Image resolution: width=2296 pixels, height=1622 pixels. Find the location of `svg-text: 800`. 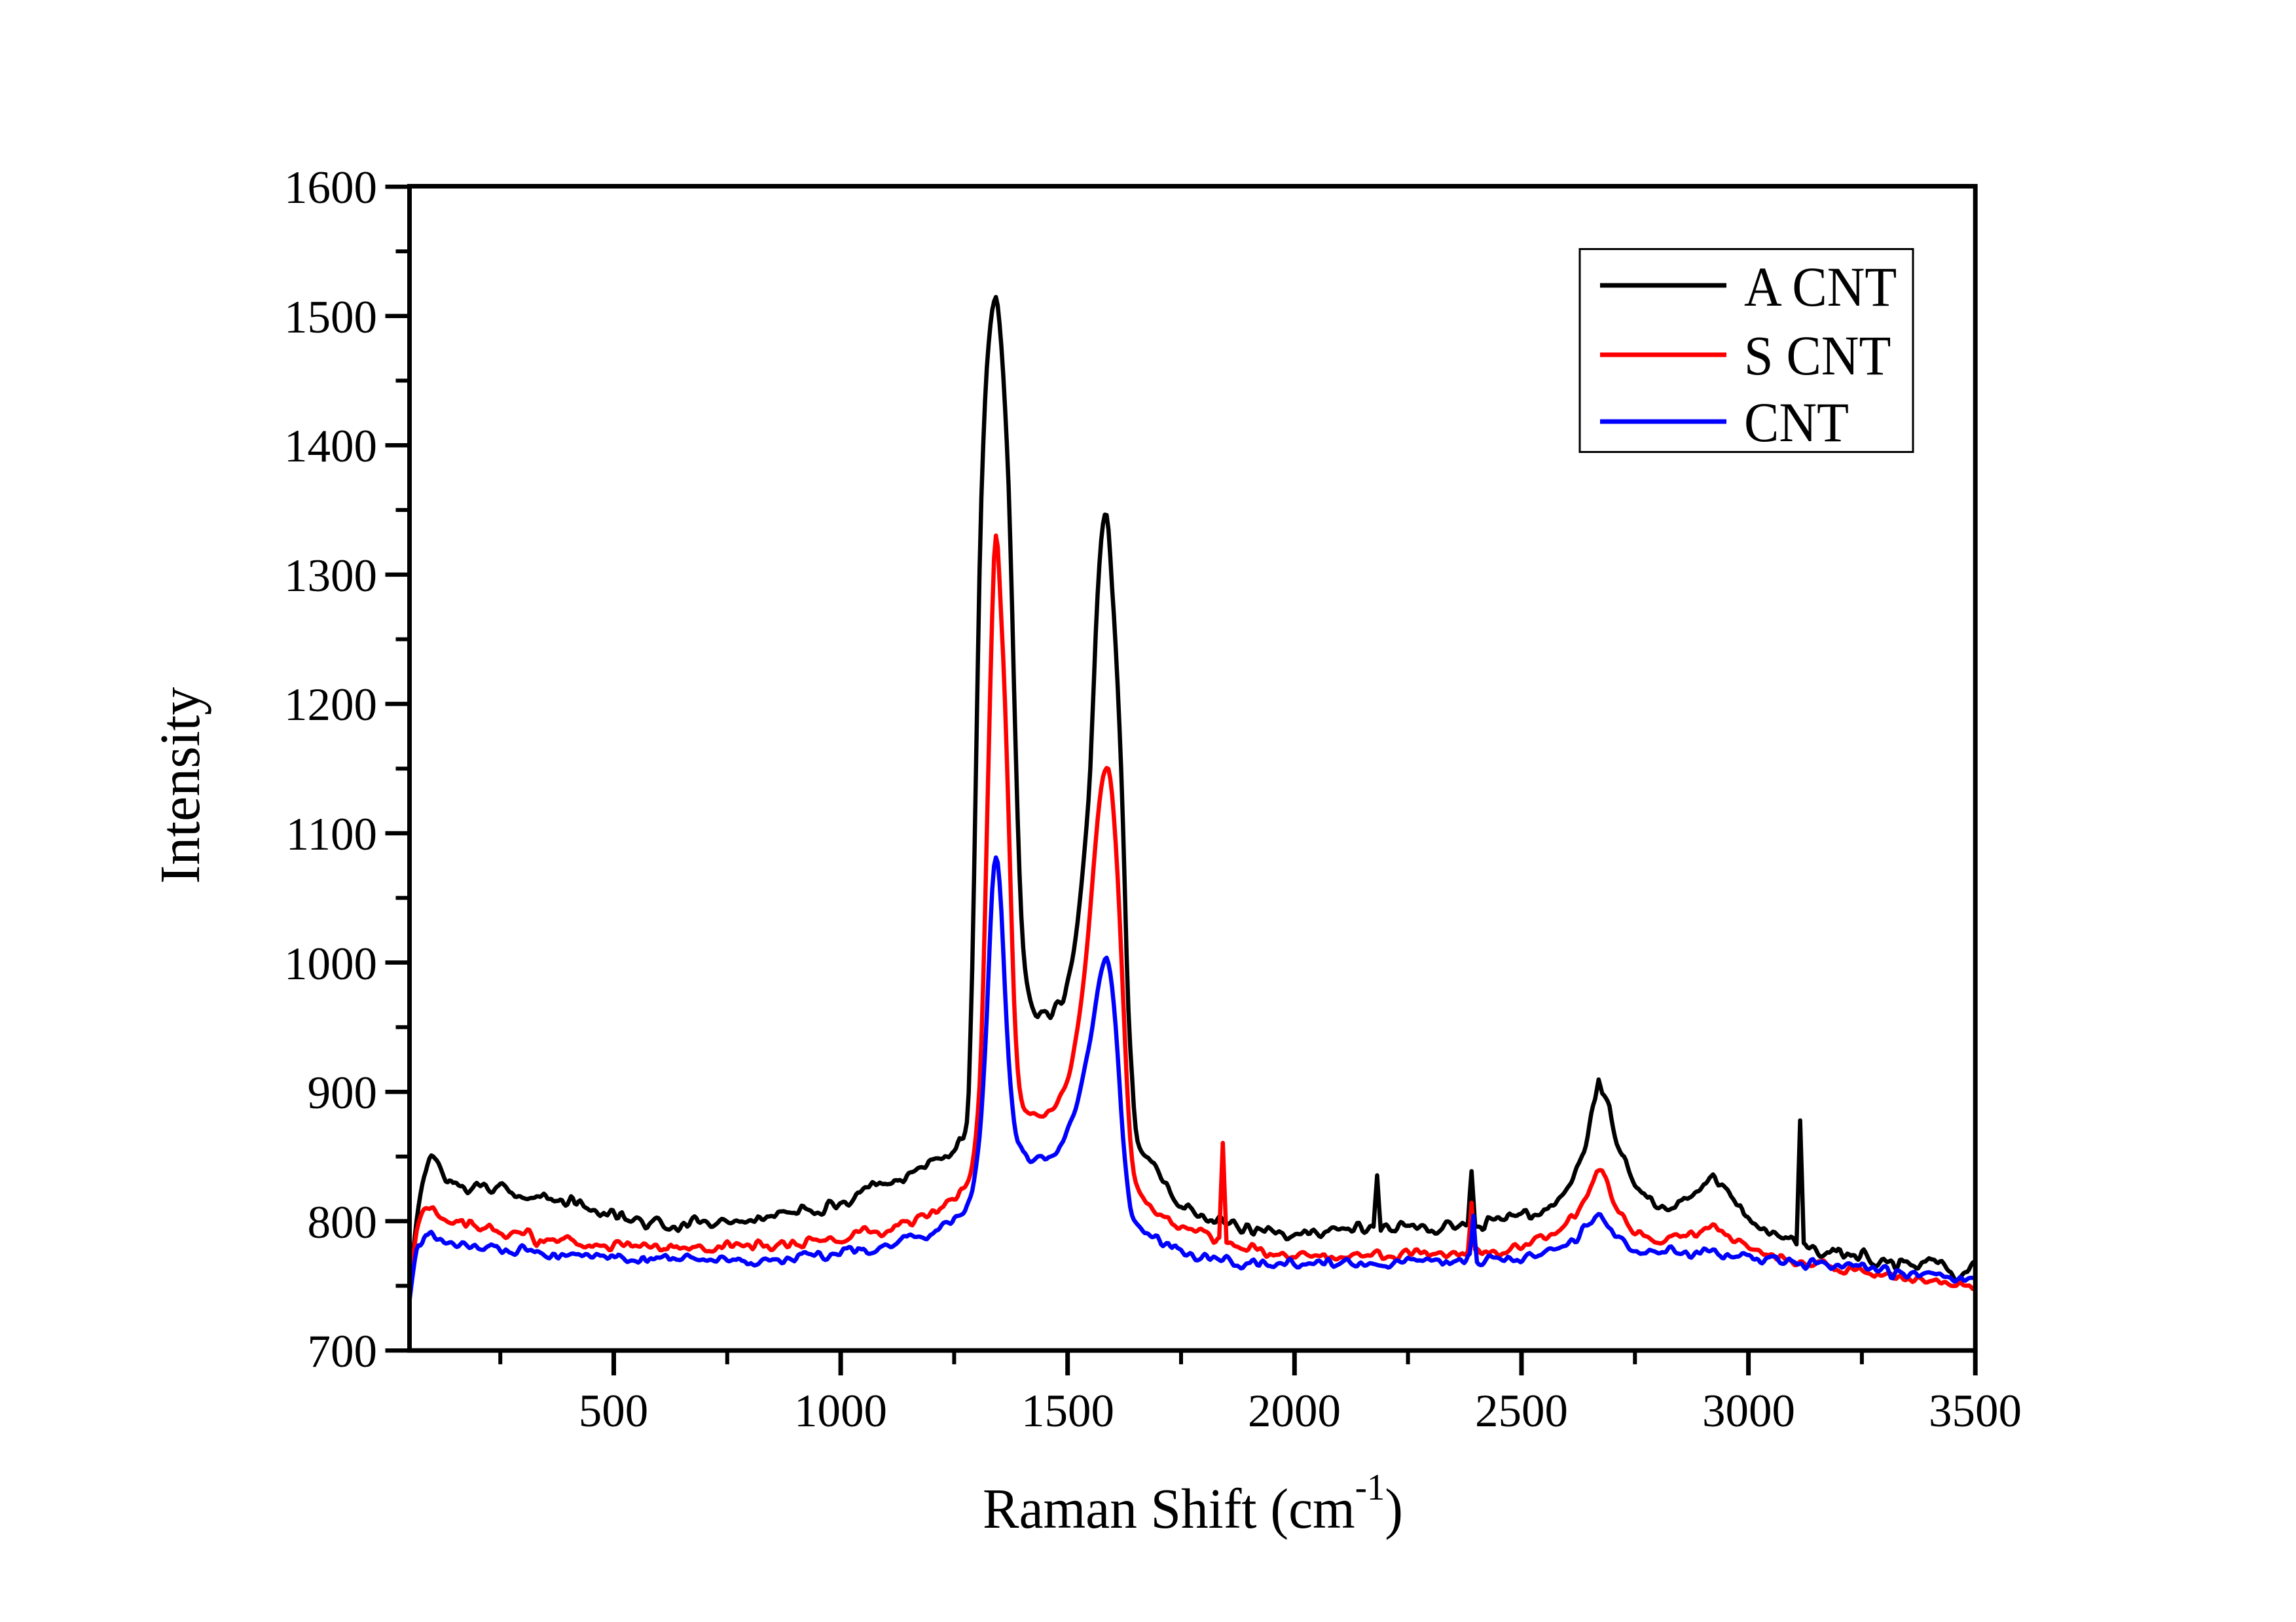

svg-text: 800 is located at coordinates (343, 1222).